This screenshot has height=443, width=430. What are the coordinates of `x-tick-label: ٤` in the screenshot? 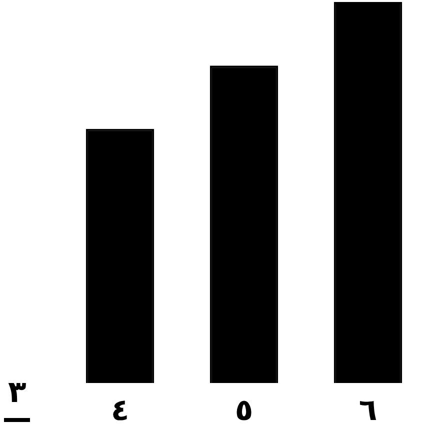 It's located at (120, 410).